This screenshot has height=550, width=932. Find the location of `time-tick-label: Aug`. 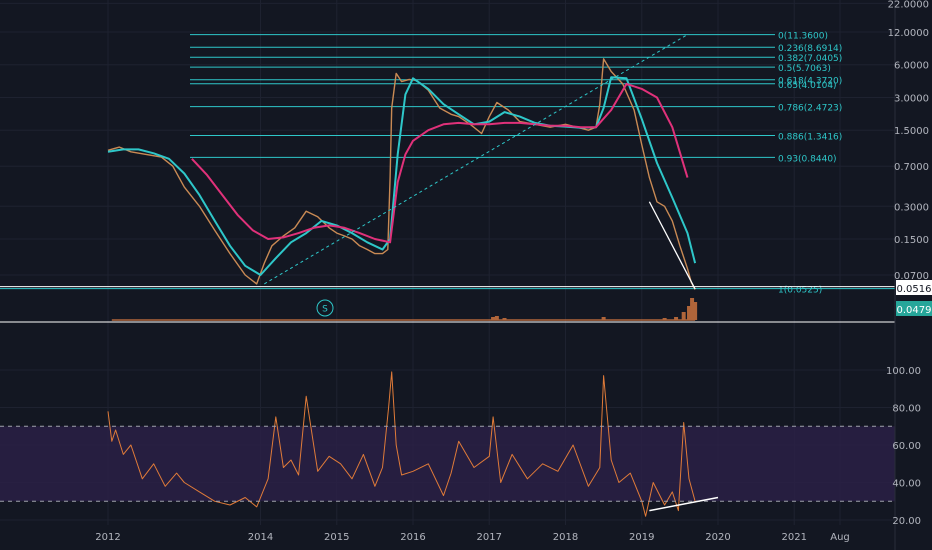

time-tick-label: Aug is located at coordinates (840, 537).